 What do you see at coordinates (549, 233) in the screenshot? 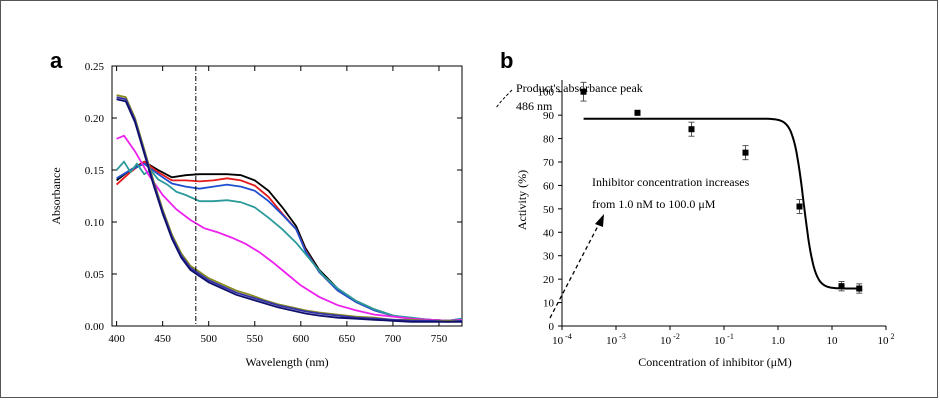
I see `panel-b-ytick-label: 40` at bounding box center [549, 233].